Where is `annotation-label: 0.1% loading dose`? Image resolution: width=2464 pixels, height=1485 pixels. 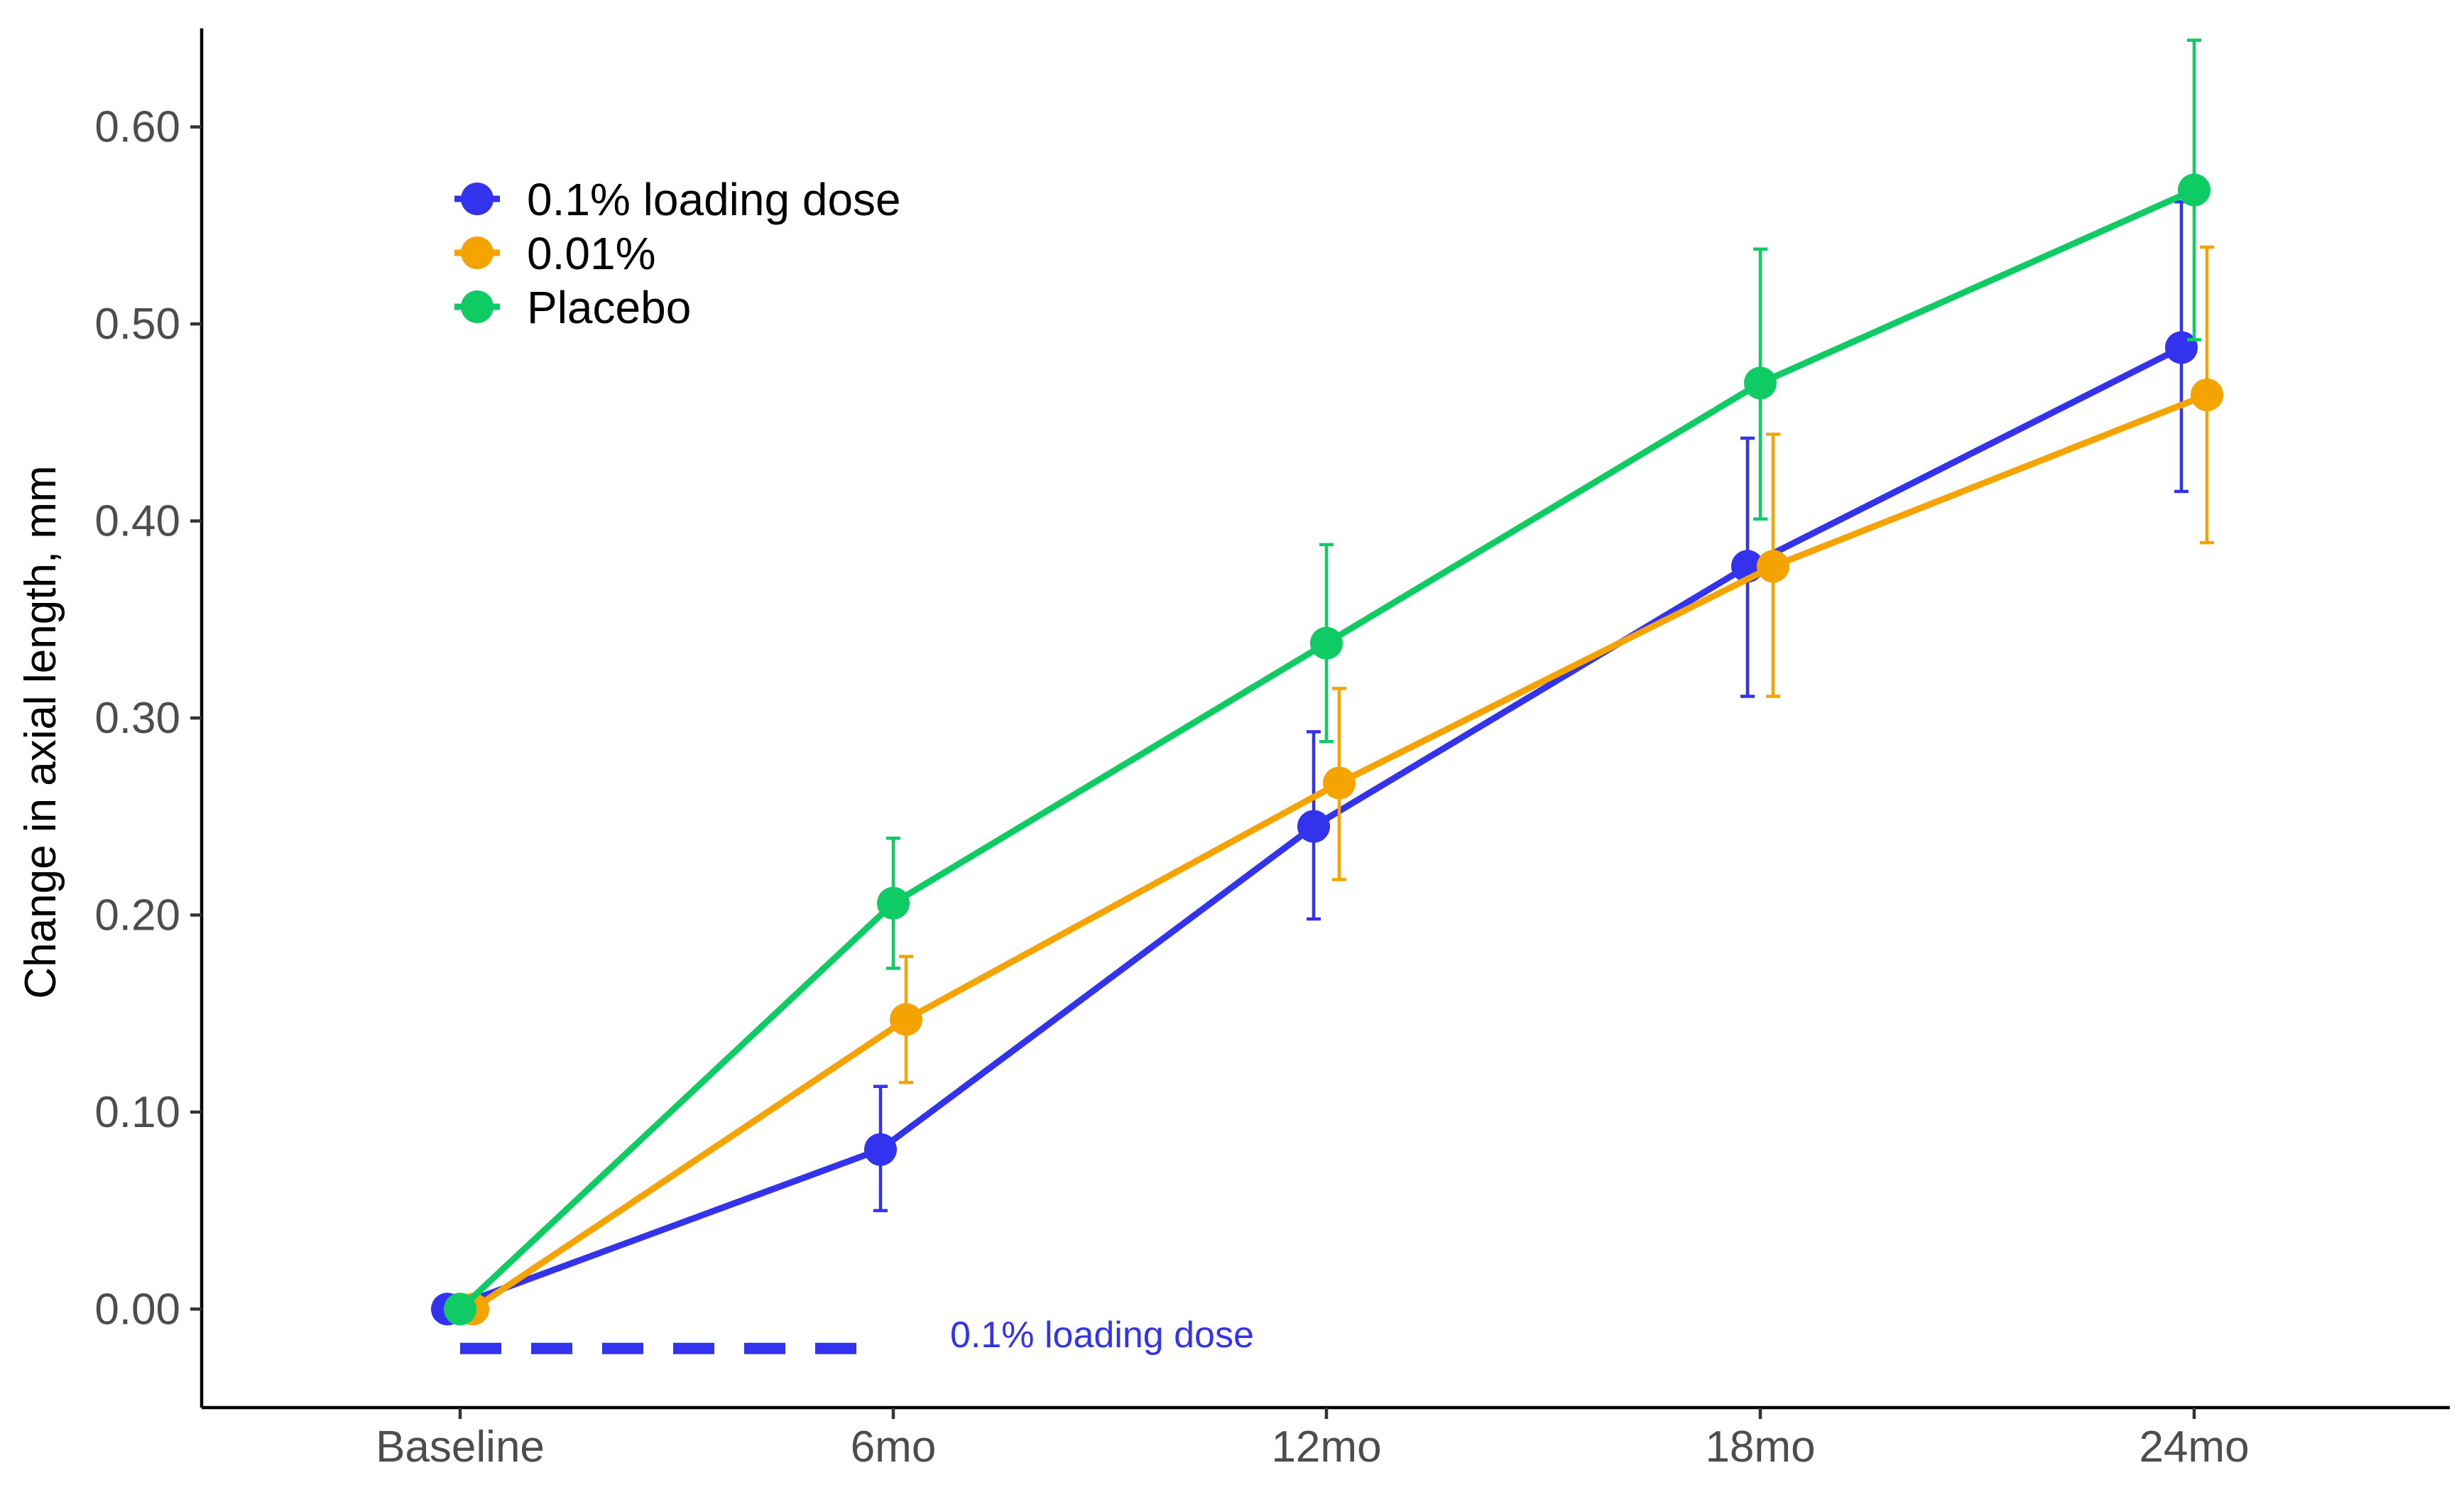 annotation-label: 0.1% loading dose is located at coordinates (1102, 1335).